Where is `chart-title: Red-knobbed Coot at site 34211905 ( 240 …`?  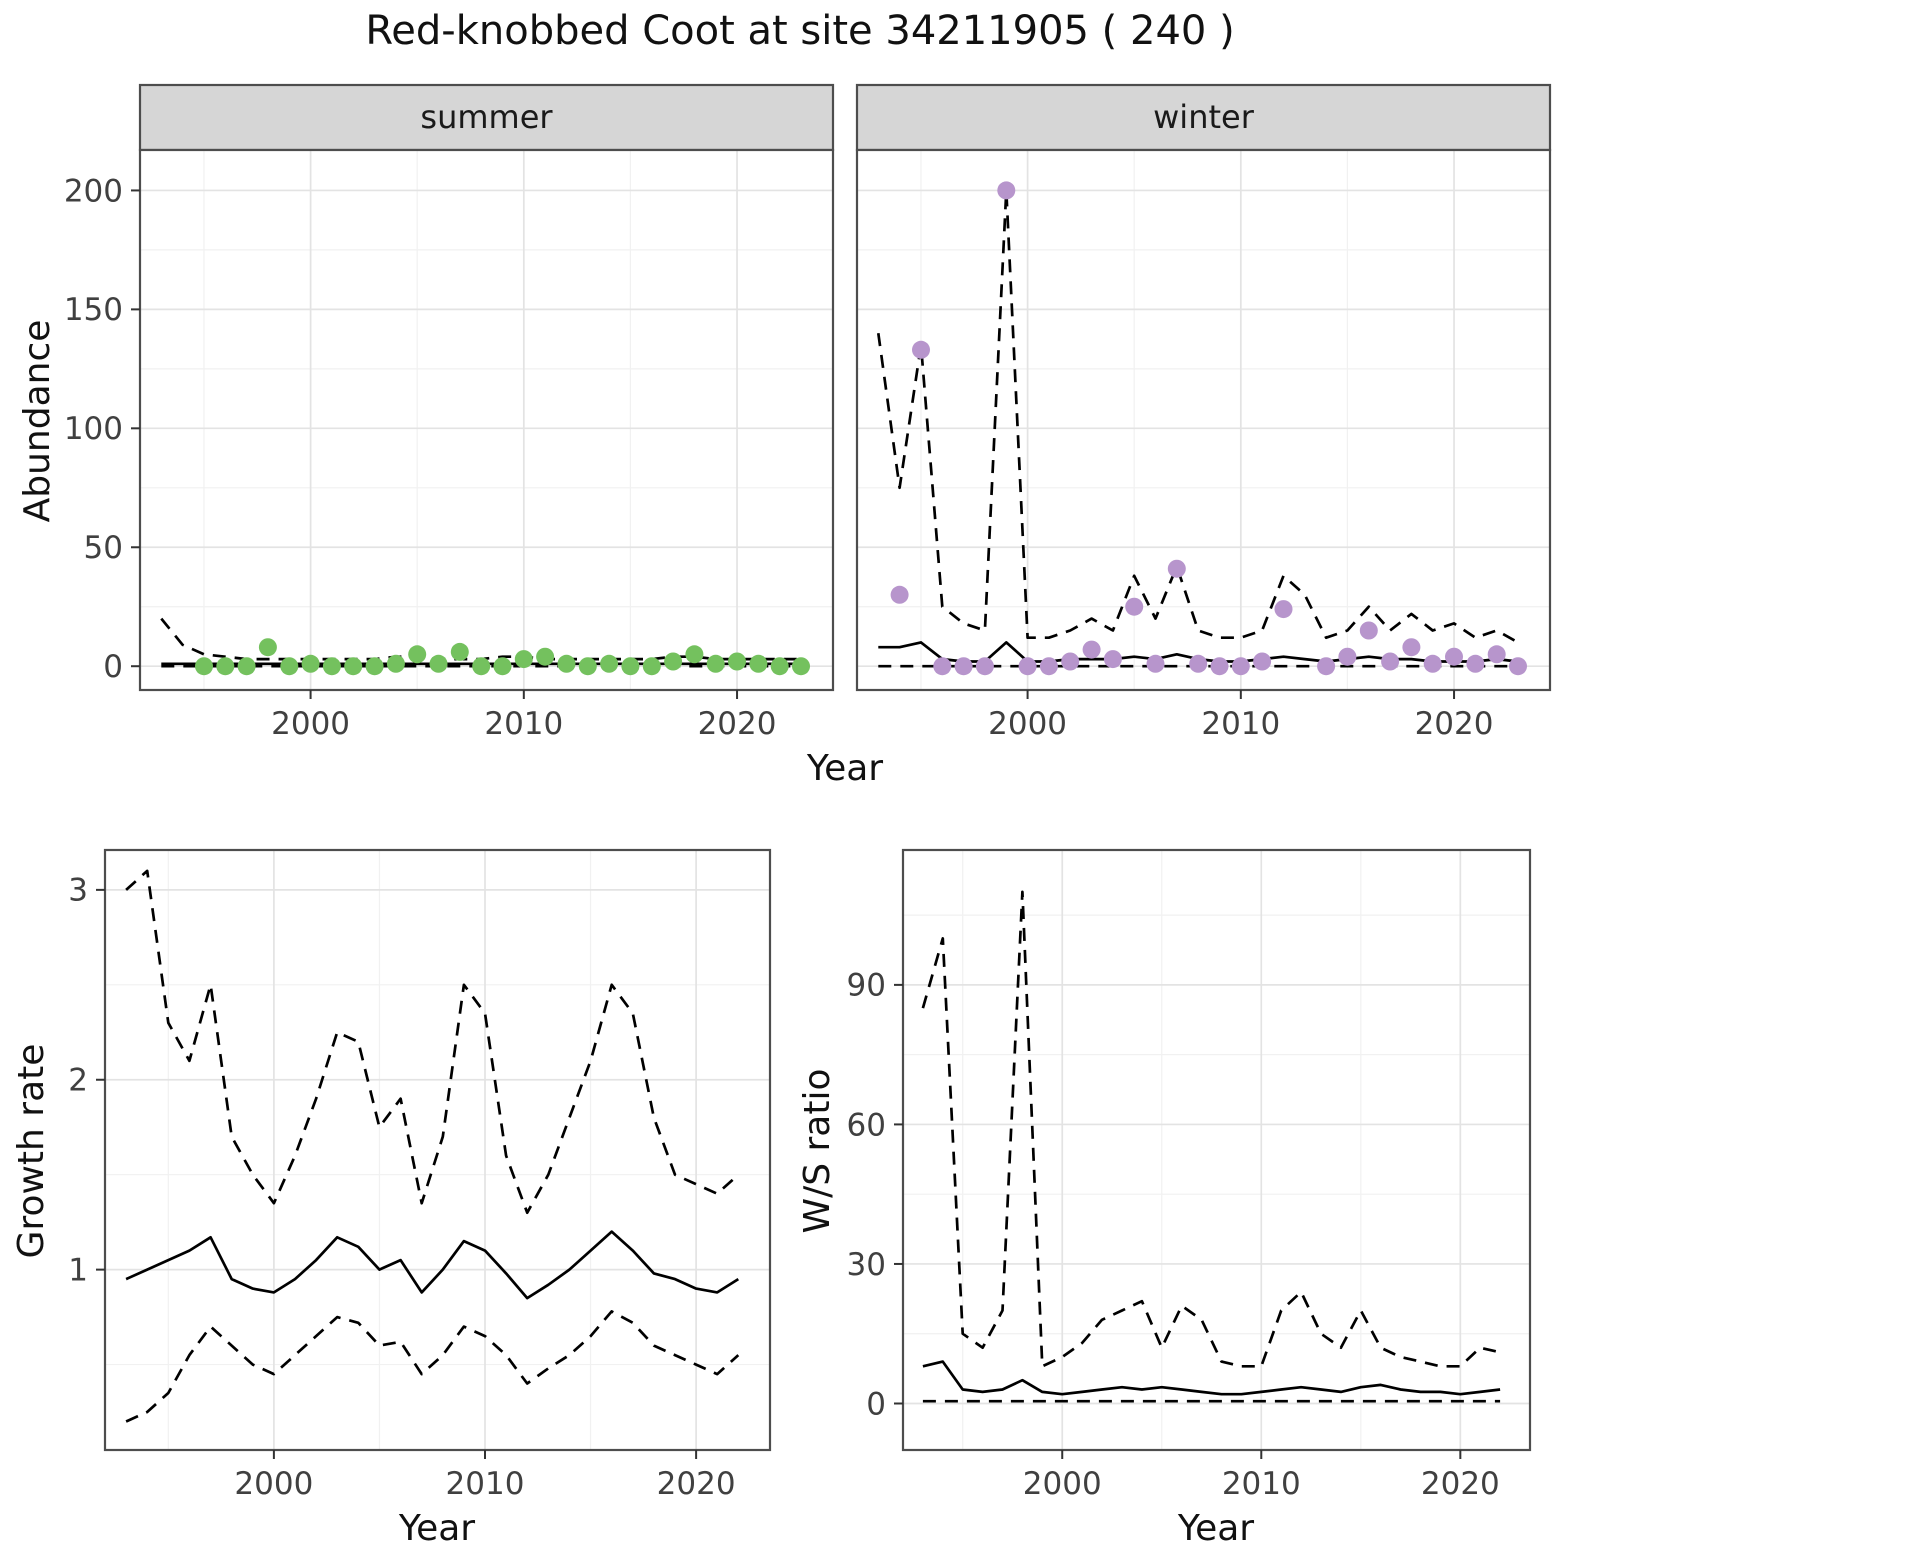 chart-title: Red-knobbed Coot at site 34211905 ( 240 … is located at coordinates (800, 31).